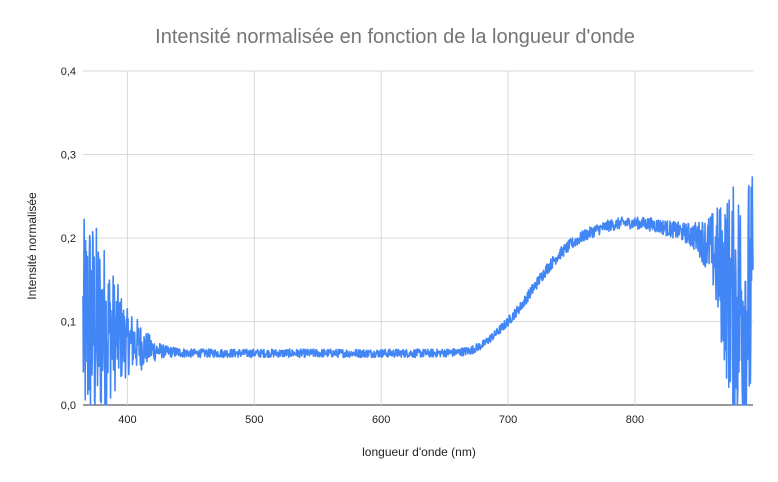 This screenshot has width=778, height=482. Describe the element at coordinates (68, 156) in the screenshot. I see `y-tick-label: 0,3` at that location.